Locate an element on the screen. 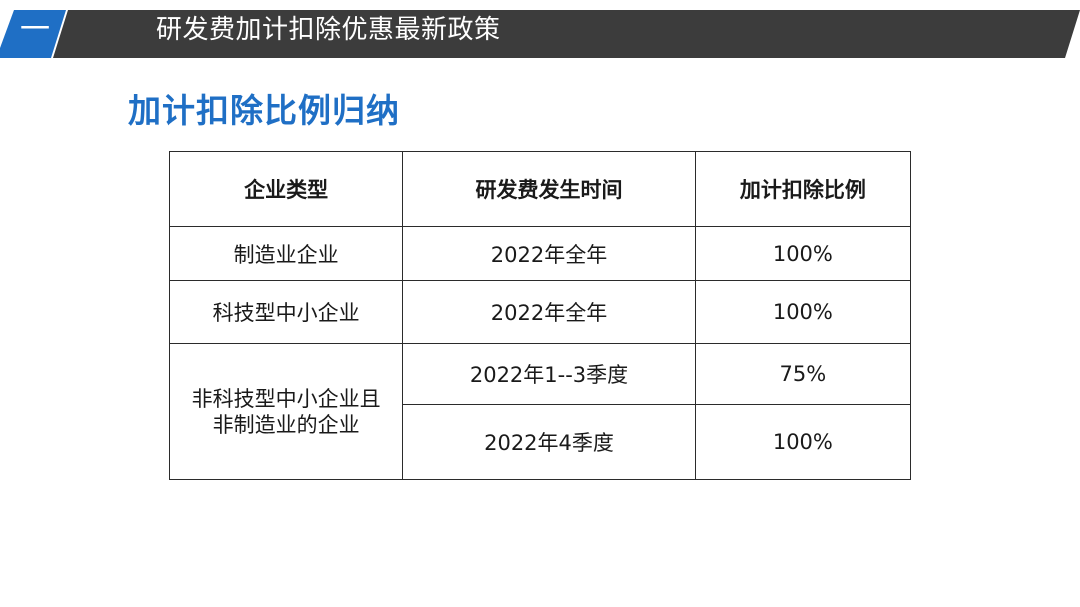 The height and width of the screenshot is (607, 1080). column-header-enterprise-type: 企业类型 is located at coordinates (286, 189).